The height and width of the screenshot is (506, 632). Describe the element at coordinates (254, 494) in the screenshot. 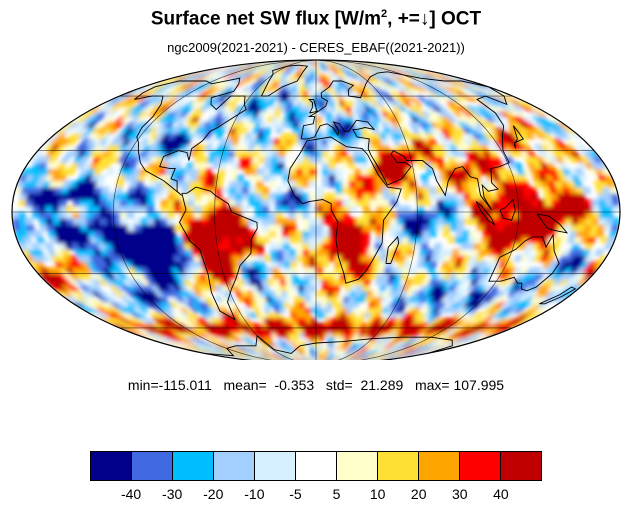

I see `colorbar-tick-label: -10` at that location.